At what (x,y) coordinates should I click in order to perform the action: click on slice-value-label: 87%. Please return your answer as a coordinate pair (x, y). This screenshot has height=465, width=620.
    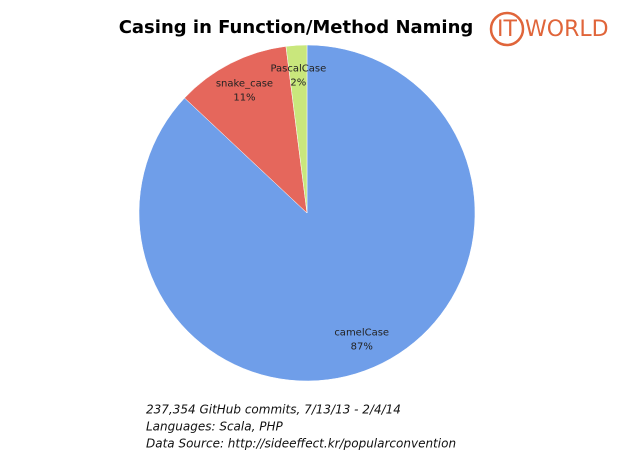
    Looking at the image, I should click on (362, 346).